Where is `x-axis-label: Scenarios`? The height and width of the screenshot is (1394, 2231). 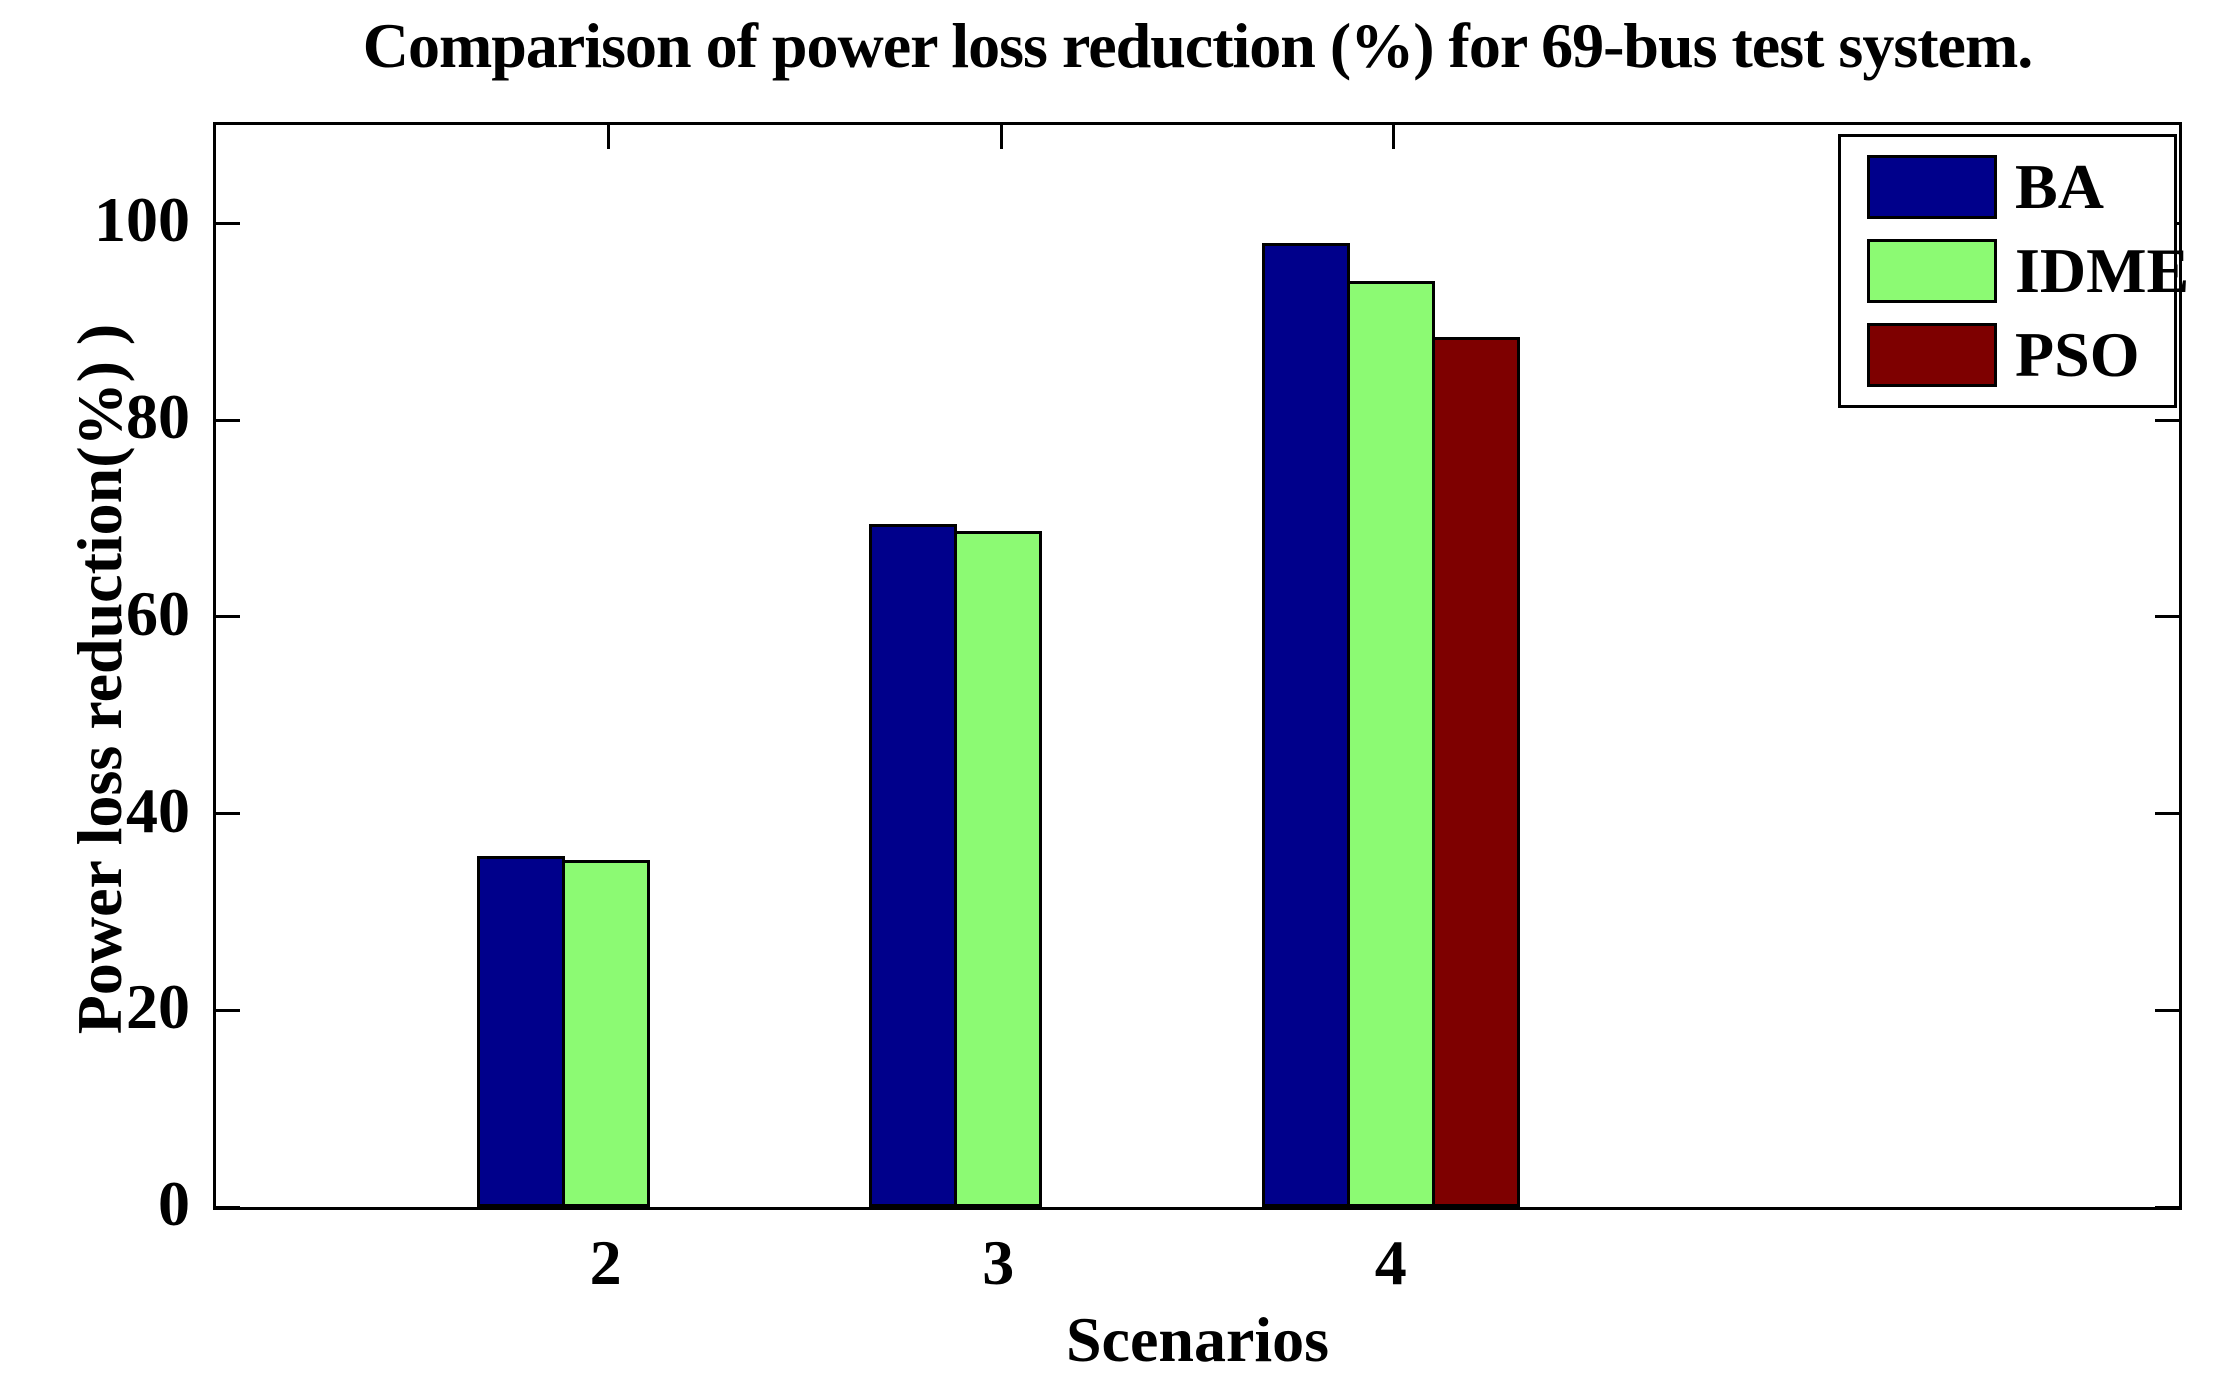 x-axis-label: Scenarios is located at coordinates (1197, 1339).